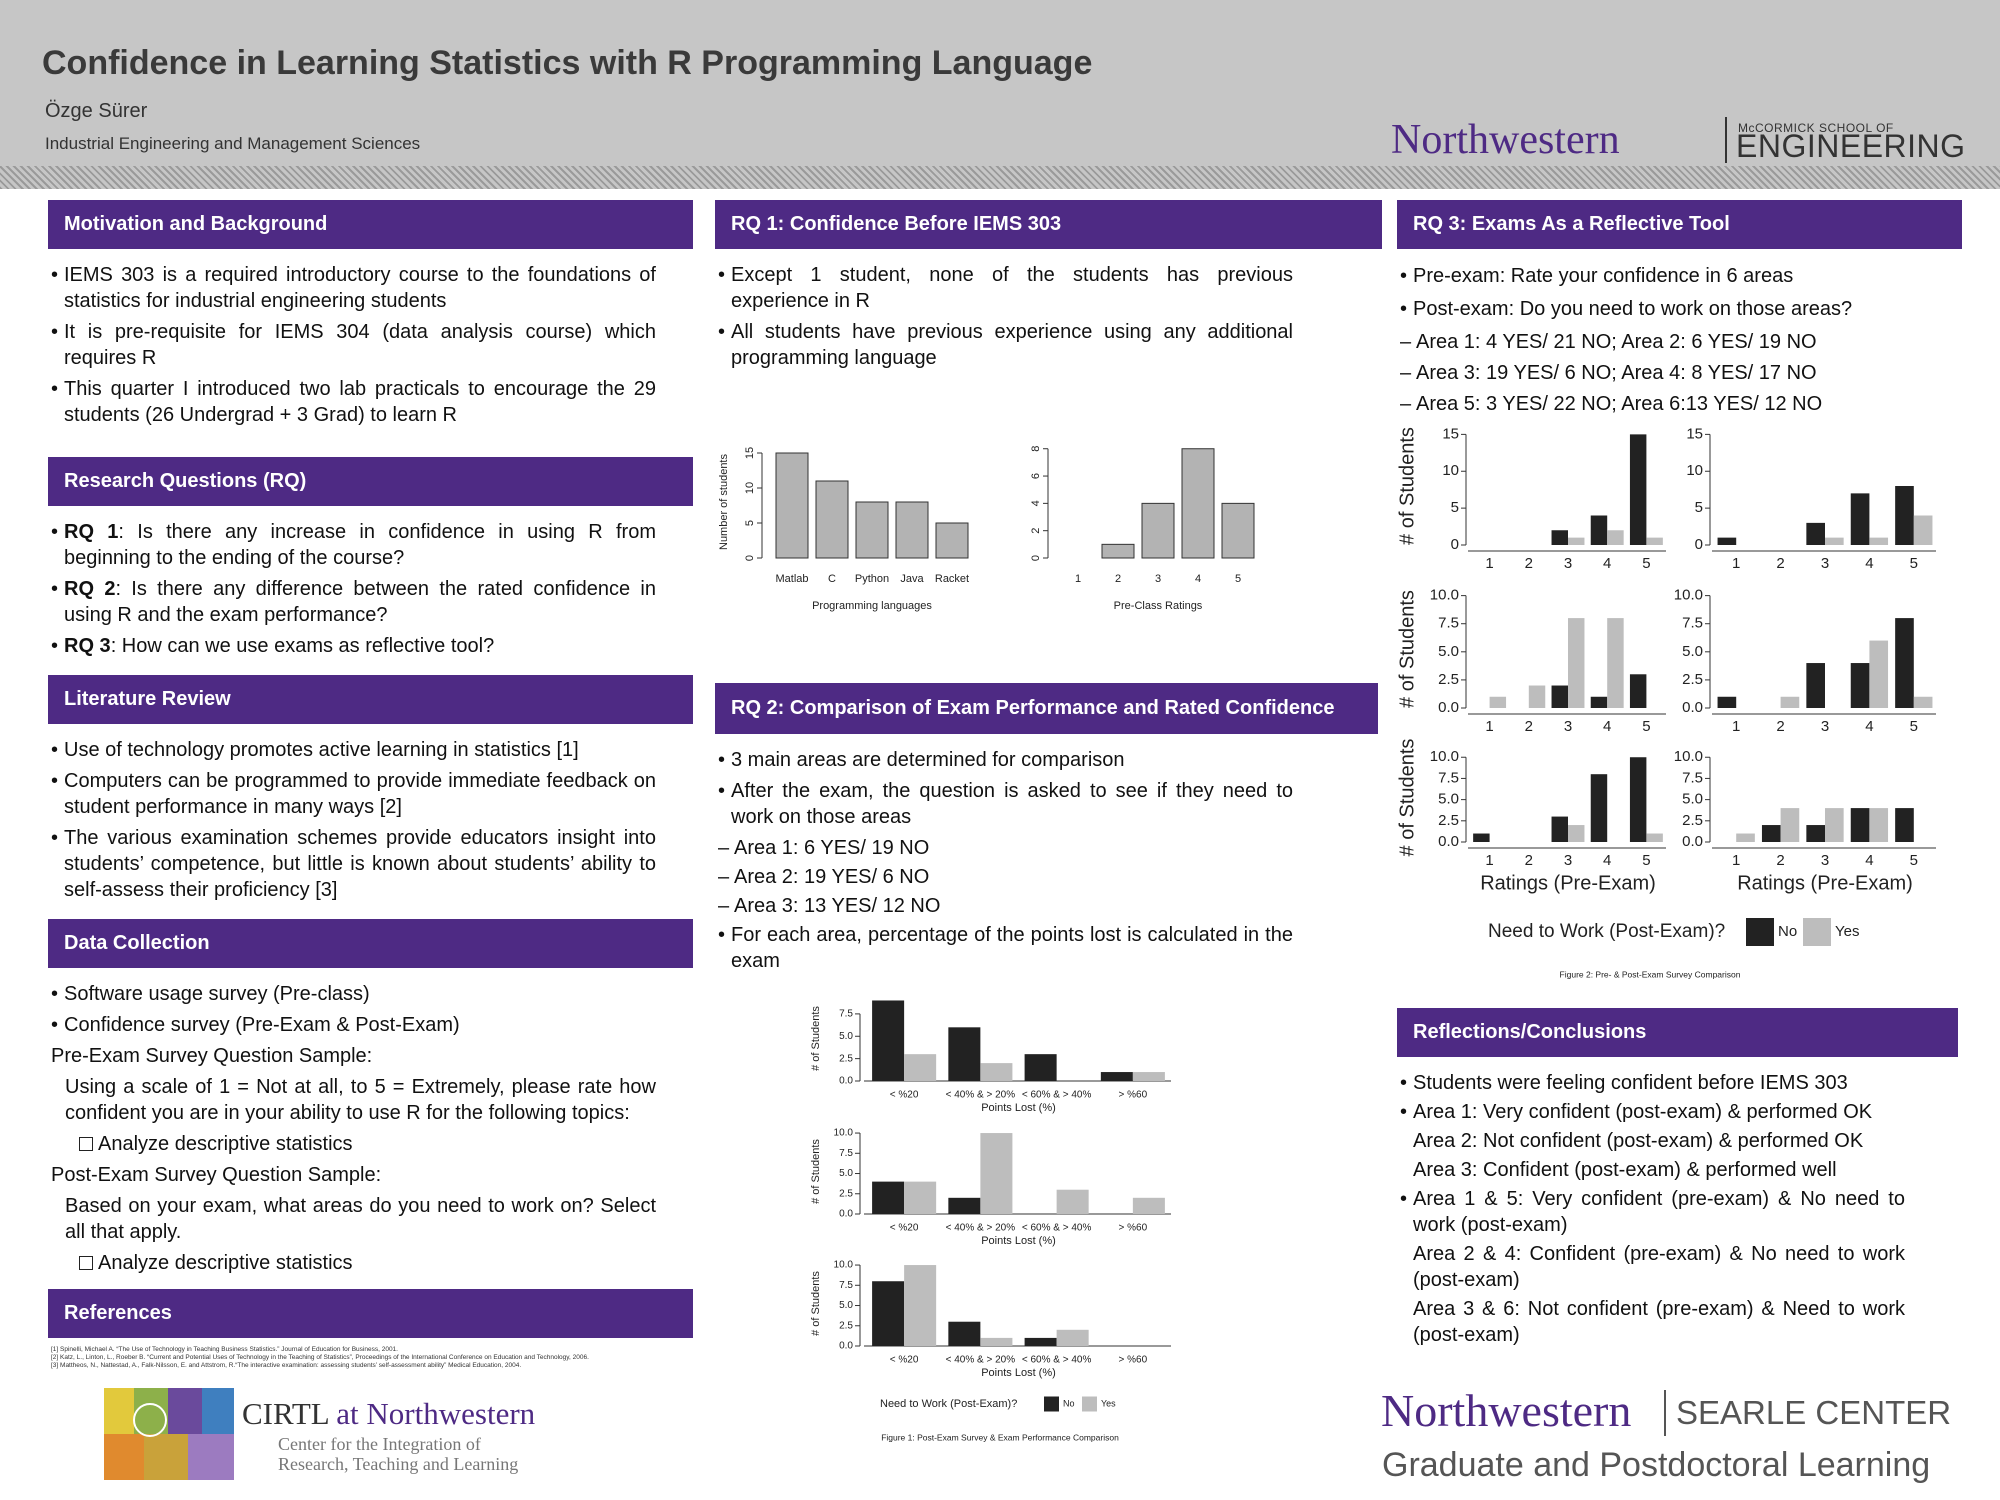  What do you see at coordinates (1505, 140) in the screenshot?
I see `logo-name: Northwestern` at bounding box center [1505, 140].